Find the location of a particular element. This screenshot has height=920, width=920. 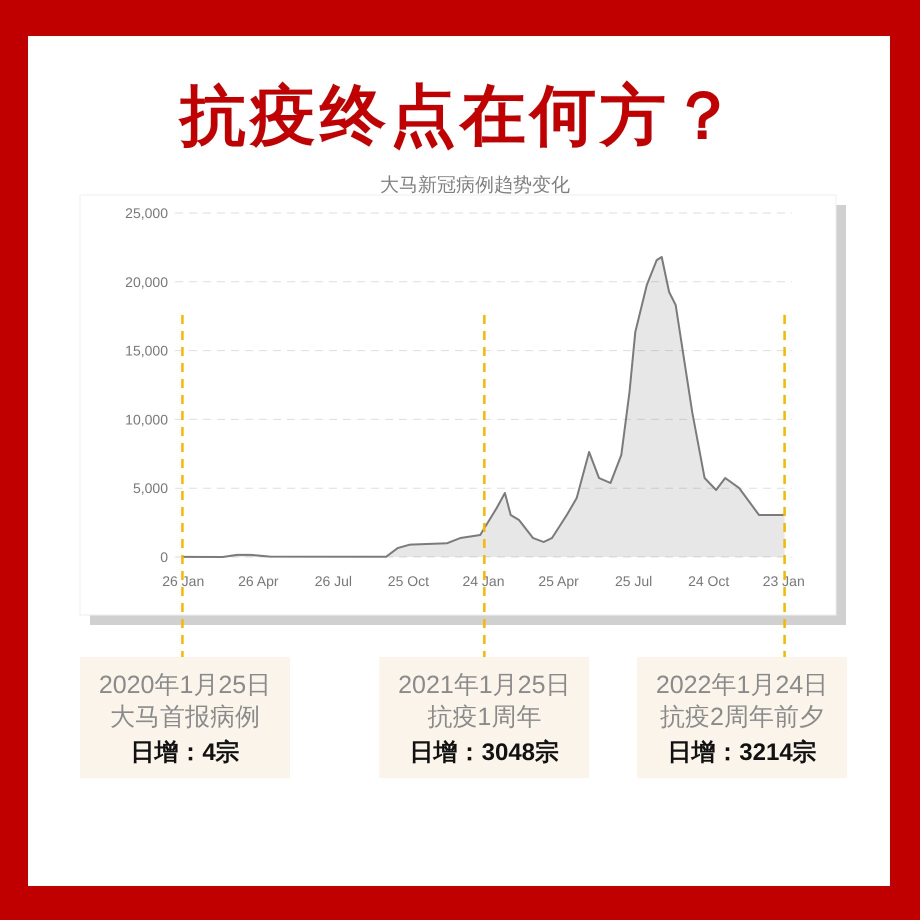

ref-line-label: 2020年1月25日大马首报病例 is located at coordinates (185, 701).